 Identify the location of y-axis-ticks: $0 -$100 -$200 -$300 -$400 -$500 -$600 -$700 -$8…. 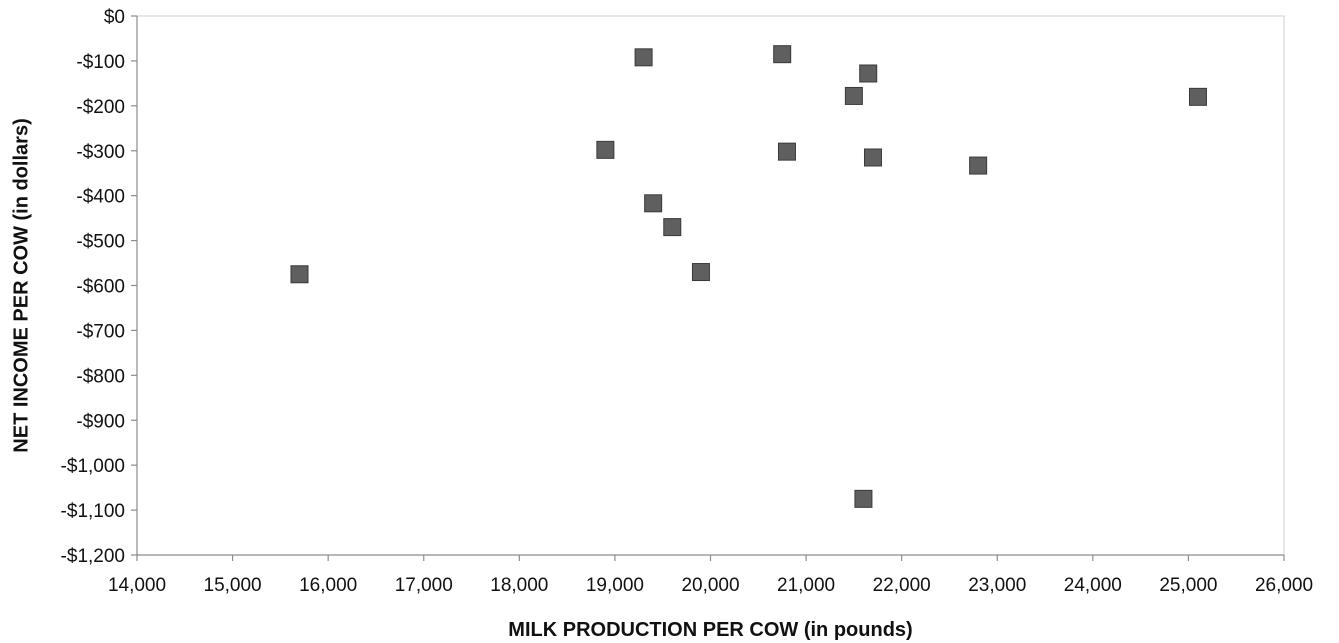
(99, 287).